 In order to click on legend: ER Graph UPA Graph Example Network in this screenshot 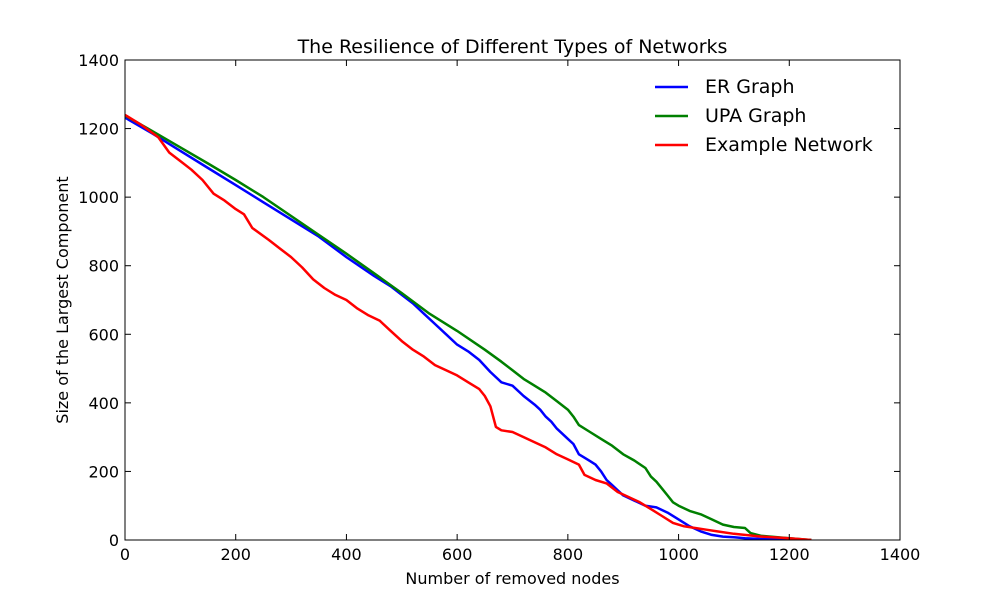, I will do `click(764, 116)`.